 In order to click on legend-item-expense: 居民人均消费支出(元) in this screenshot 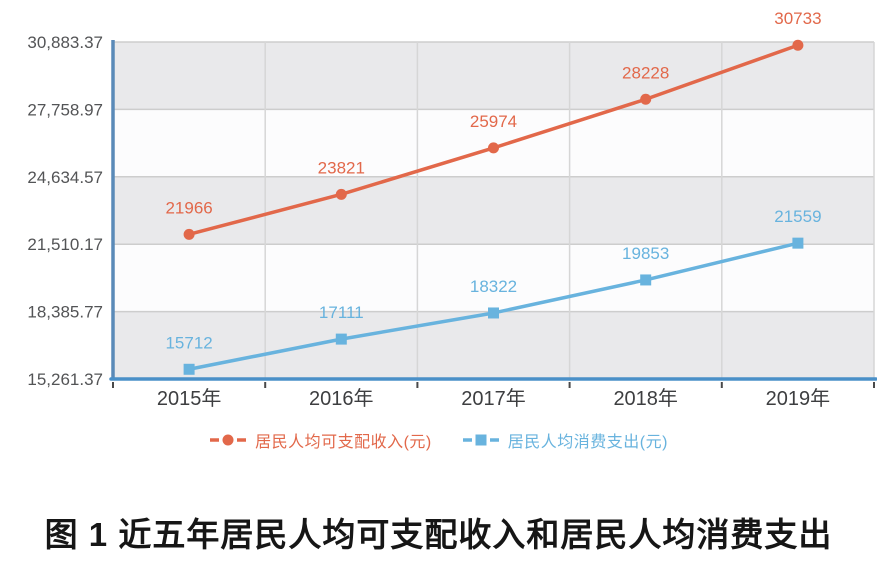, I will do `click(565, 440)`.